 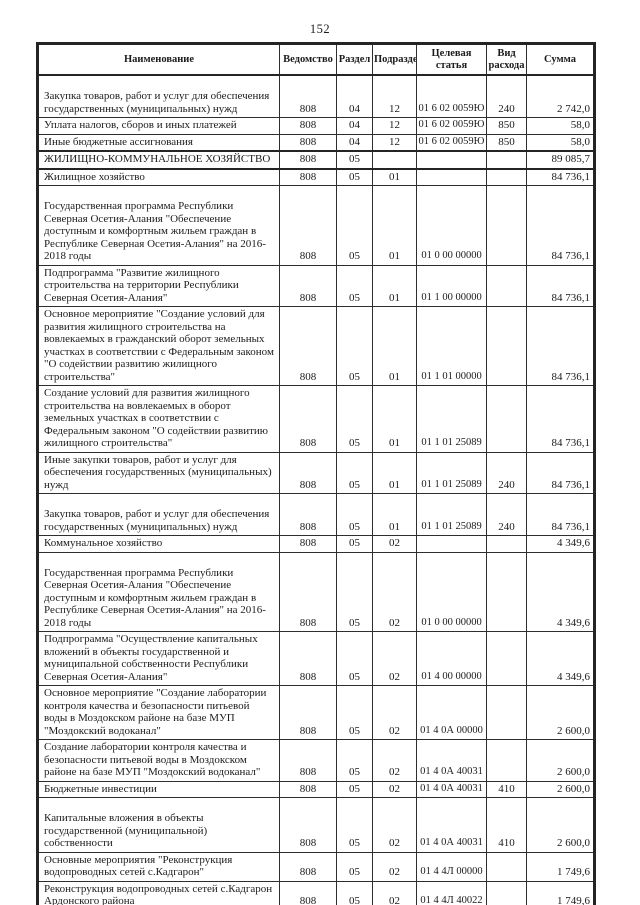 What do you see at coordinates (158, 789) in the screenshot?
I see `cell-name: Бюджетные инвестиции` at bounding box center [158, 789].